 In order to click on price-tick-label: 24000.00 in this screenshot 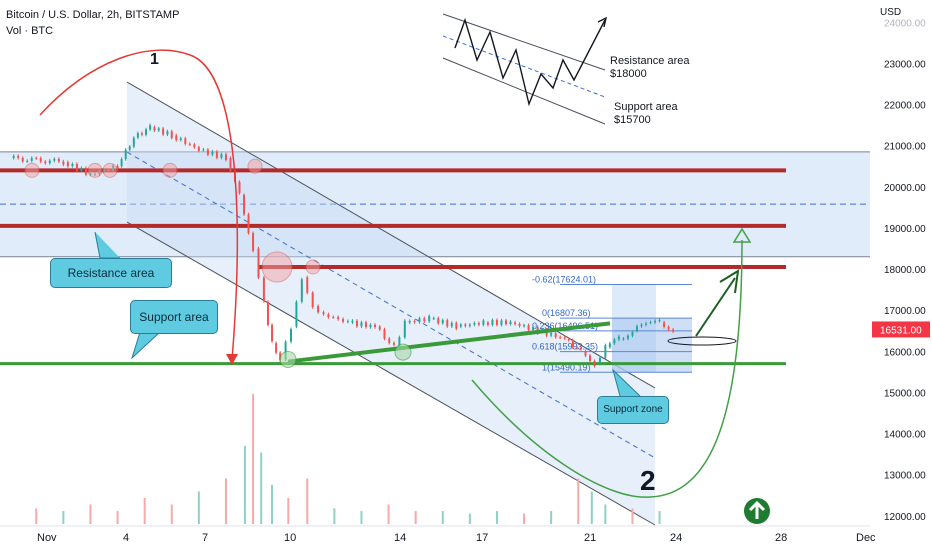, I will do `click(905, 23)`.